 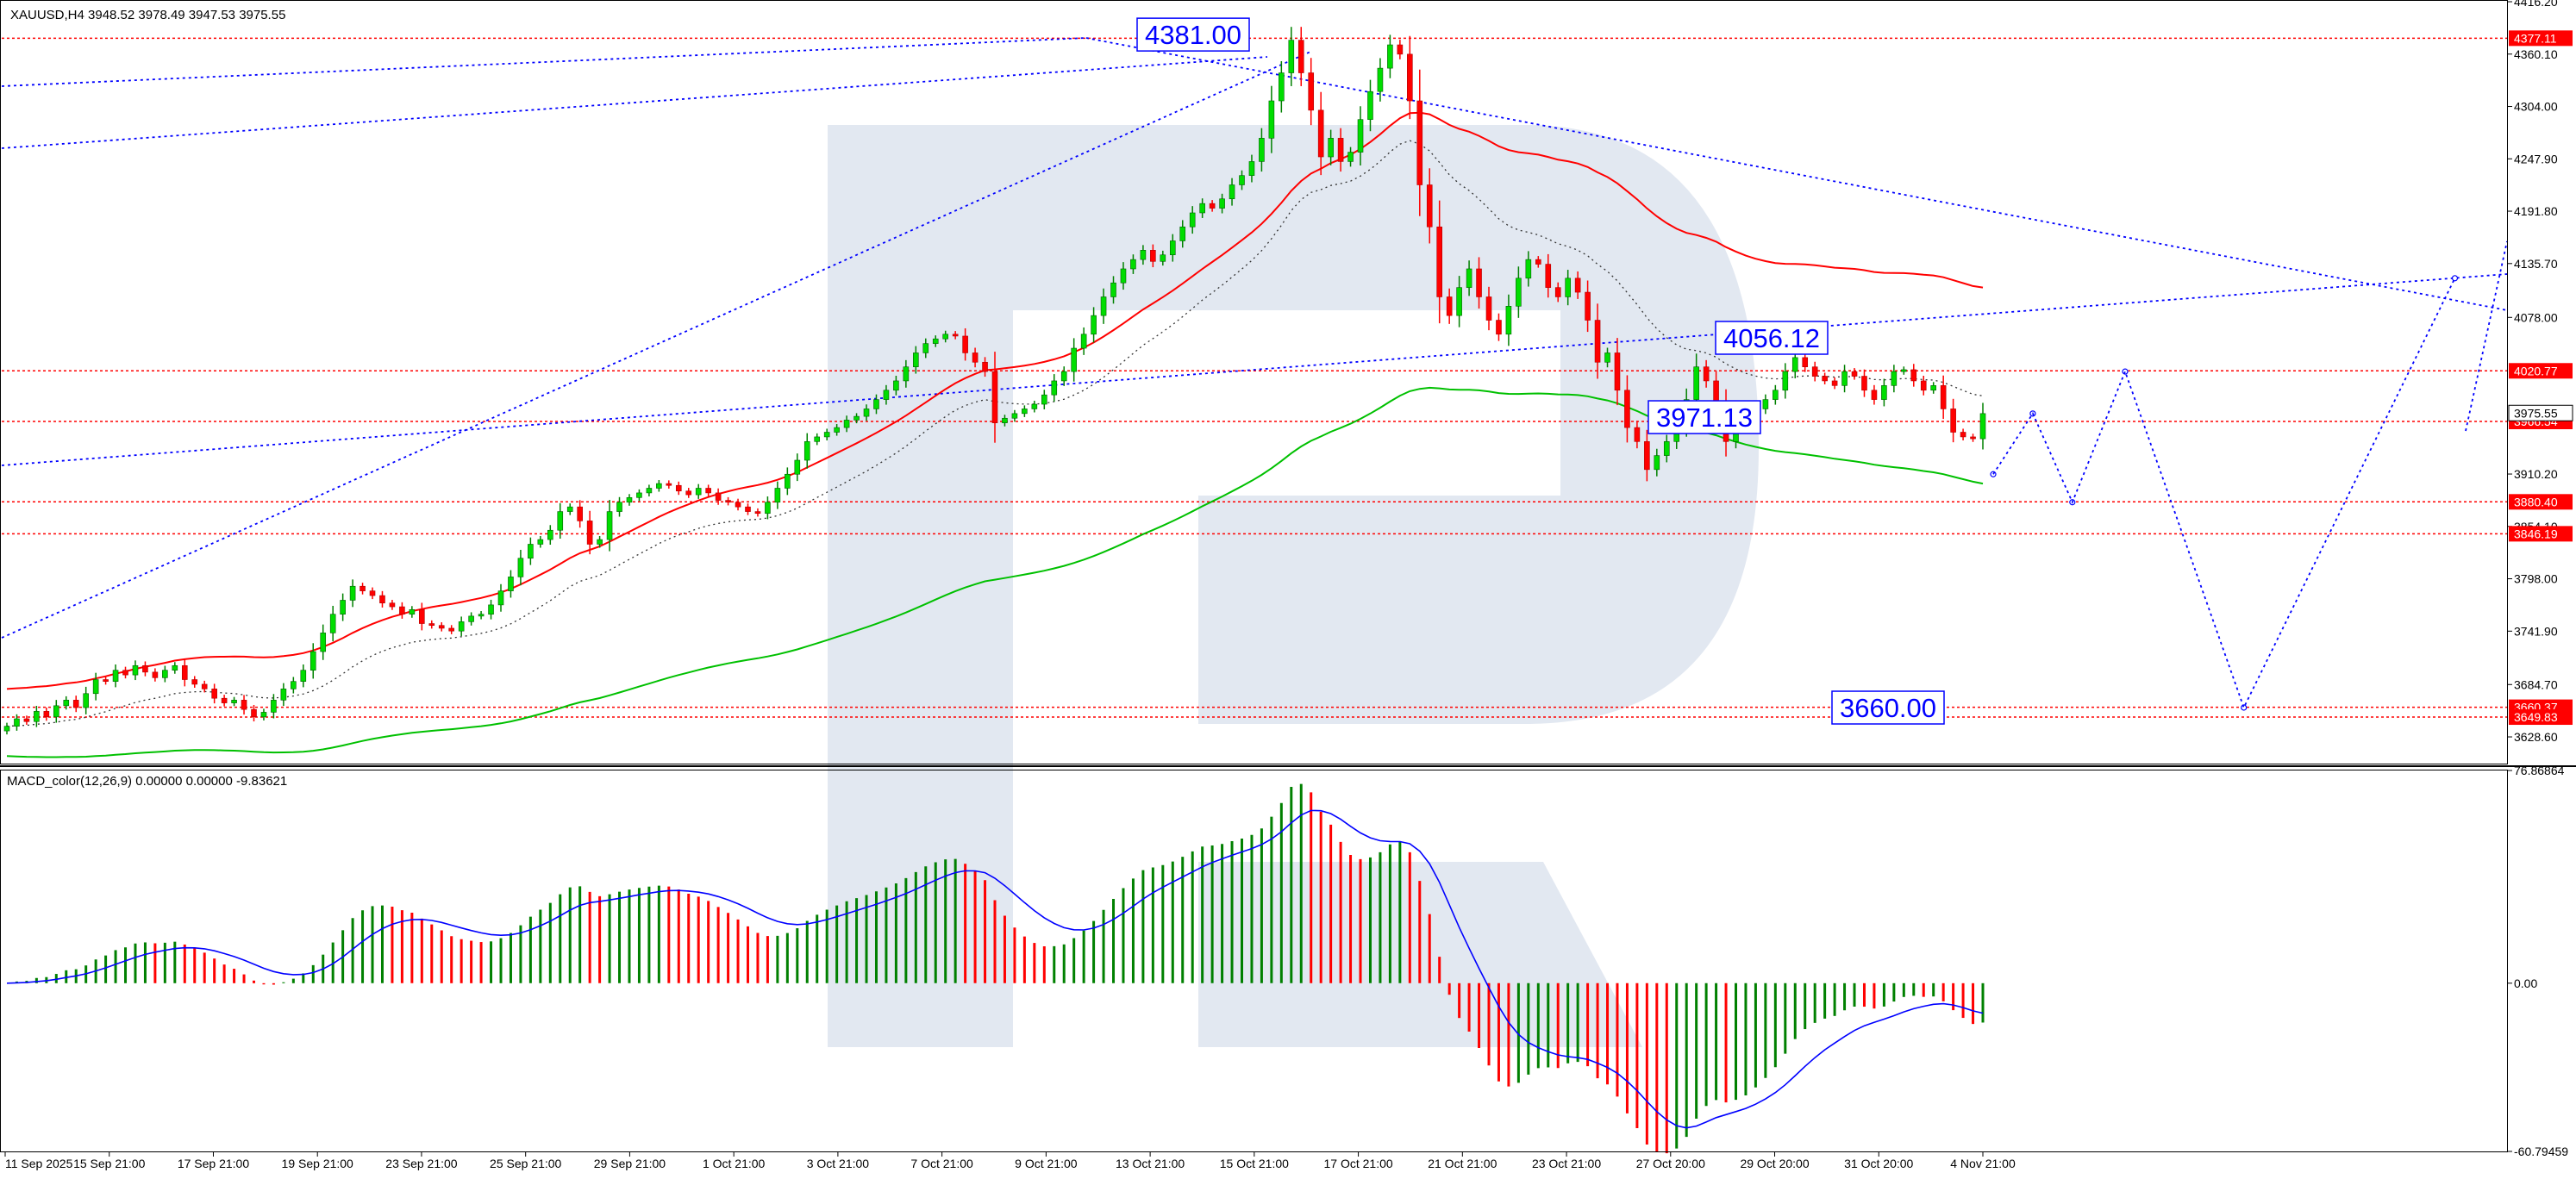 What do you see at coordinates (1670, 1163) in the screenshot?
I see `x-tick-label: 27 Oct 20:00` at bounding box center [1670, 1163].